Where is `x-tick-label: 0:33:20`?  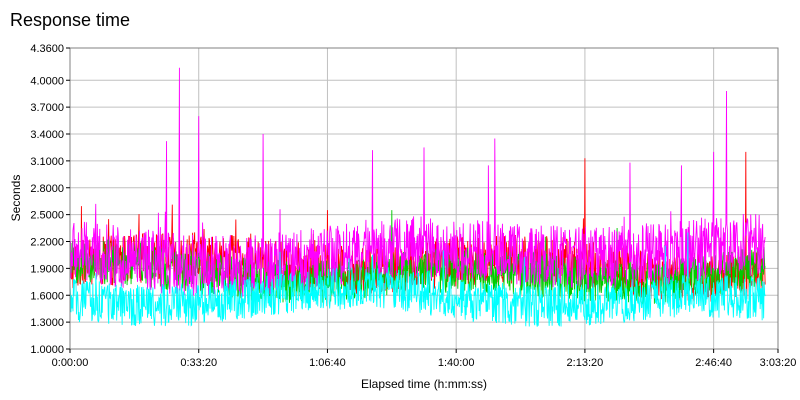 x-tick-label: 0:33:20 is located at coordinates (198, 363).